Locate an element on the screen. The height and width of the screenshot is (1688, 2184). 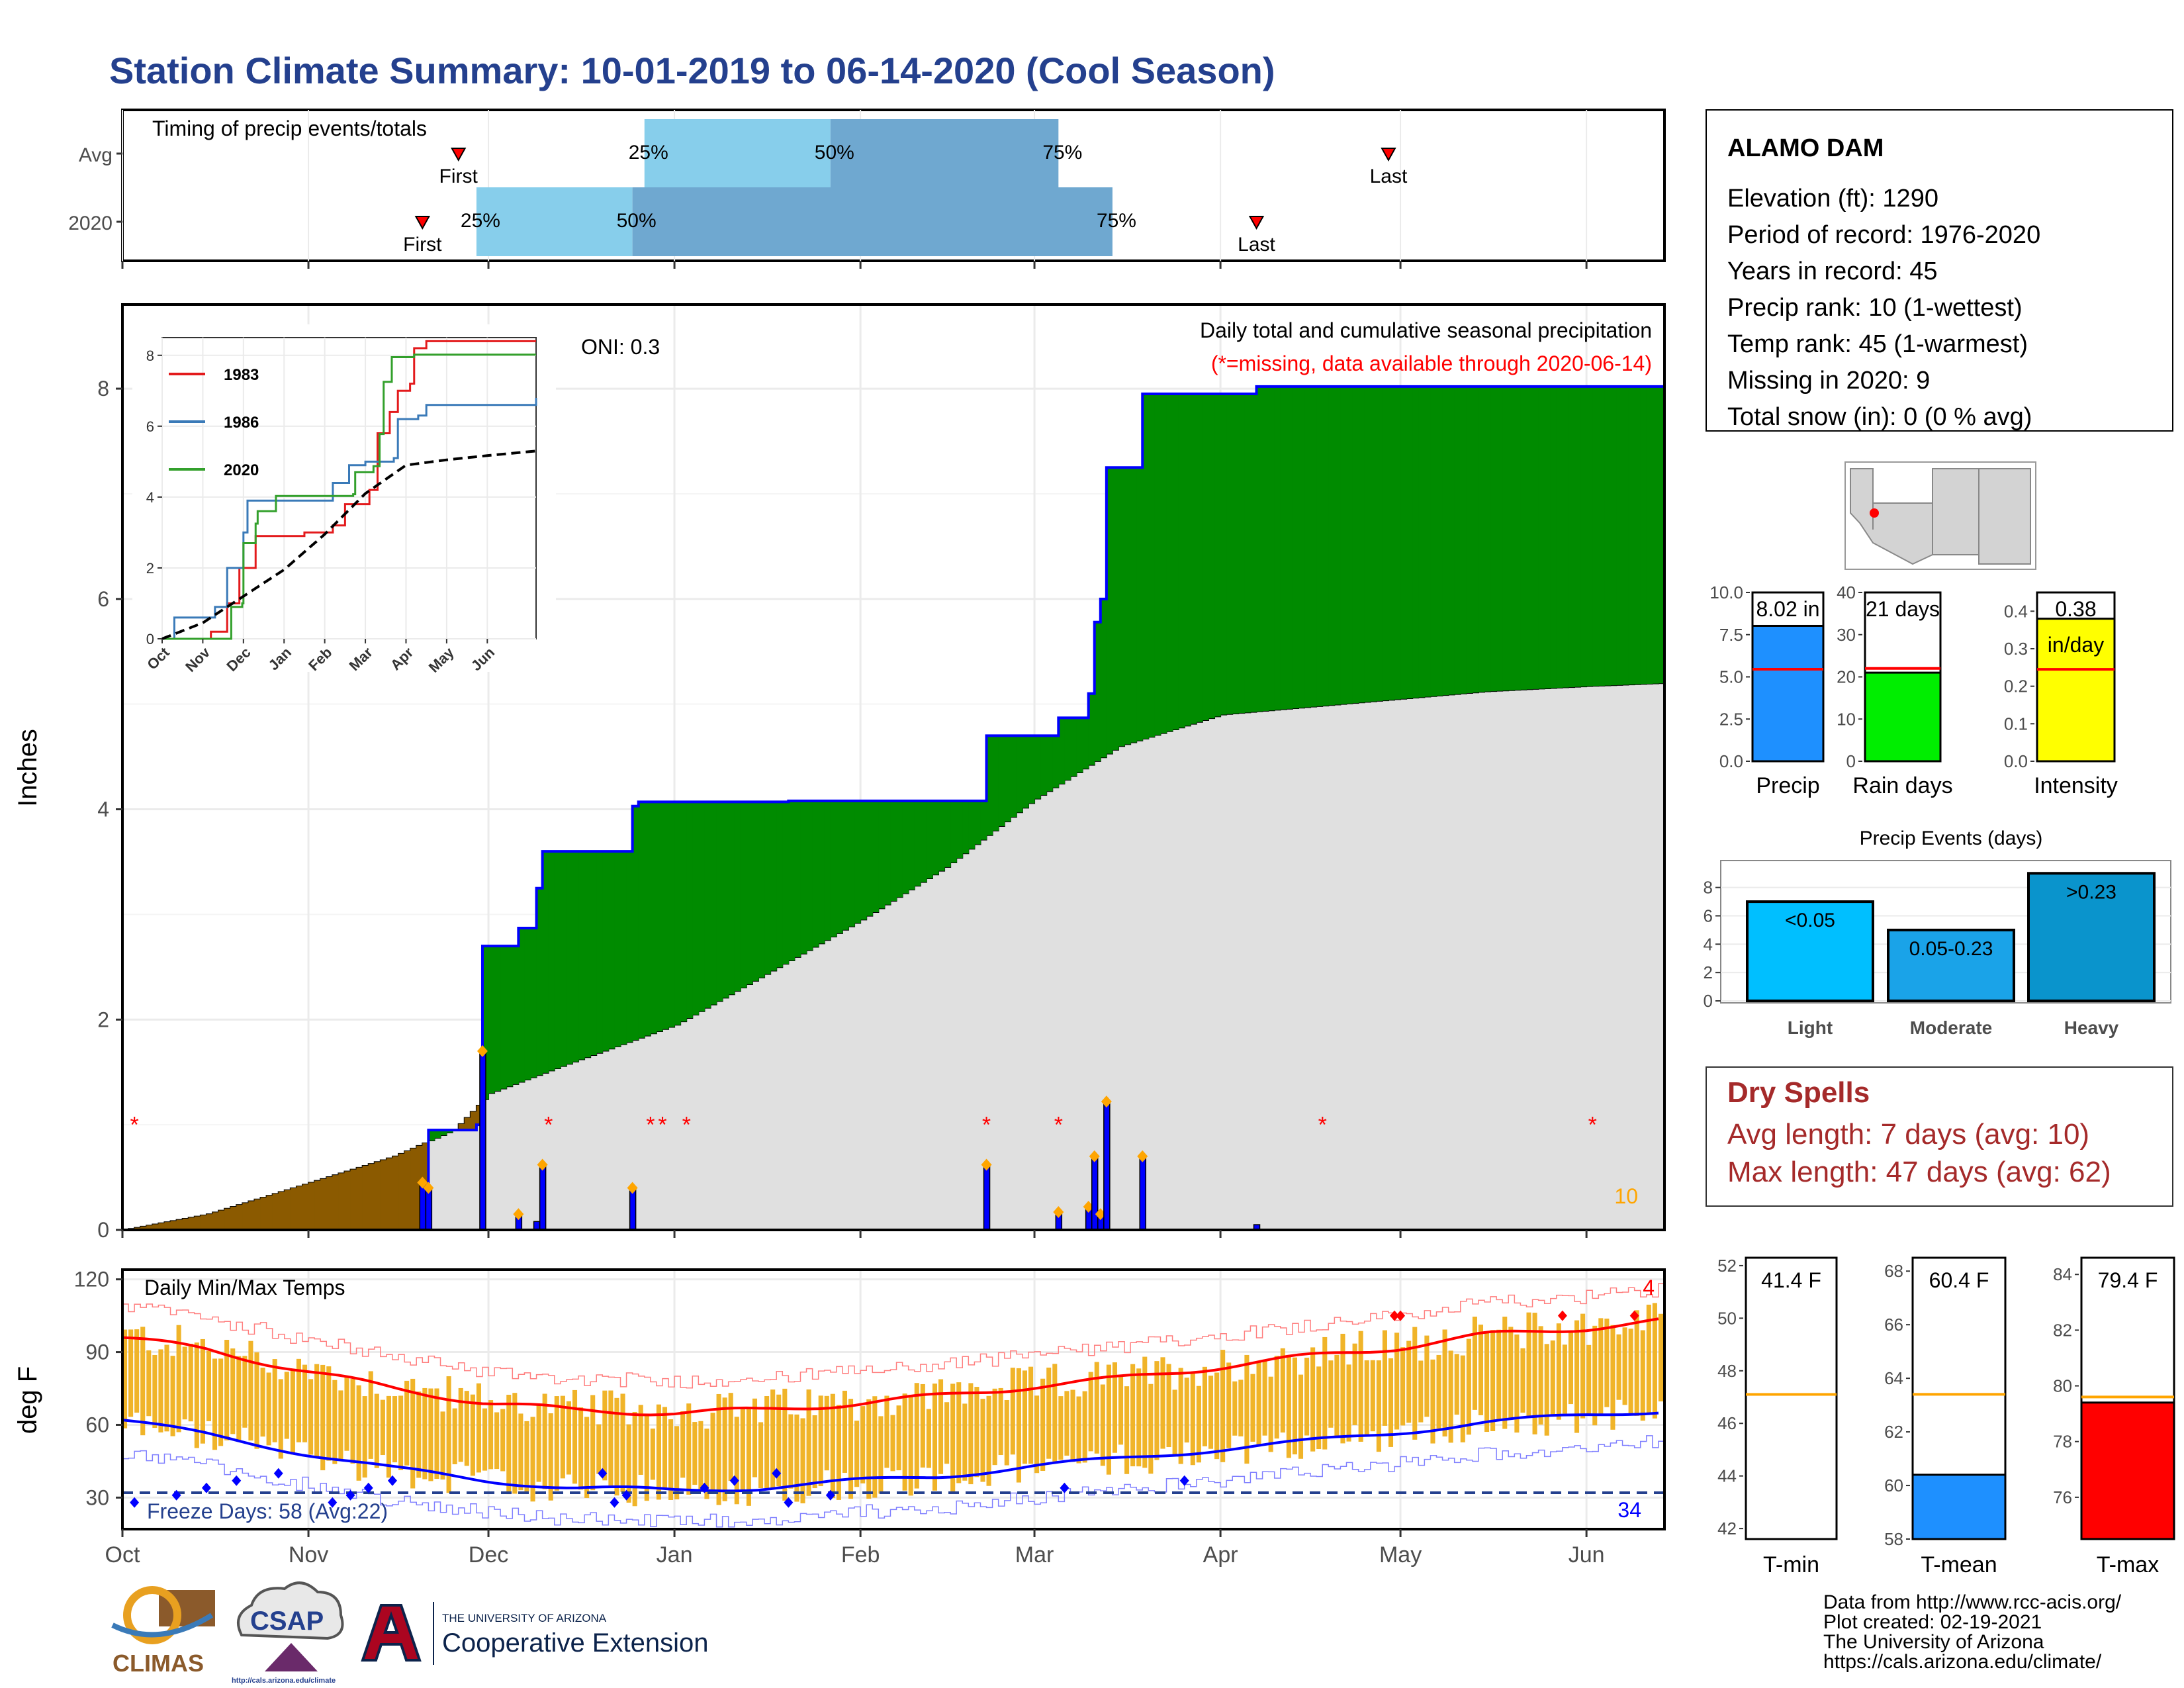
temp-summary-y-tick-label: 50 is located at coordinates (1727, 1318).